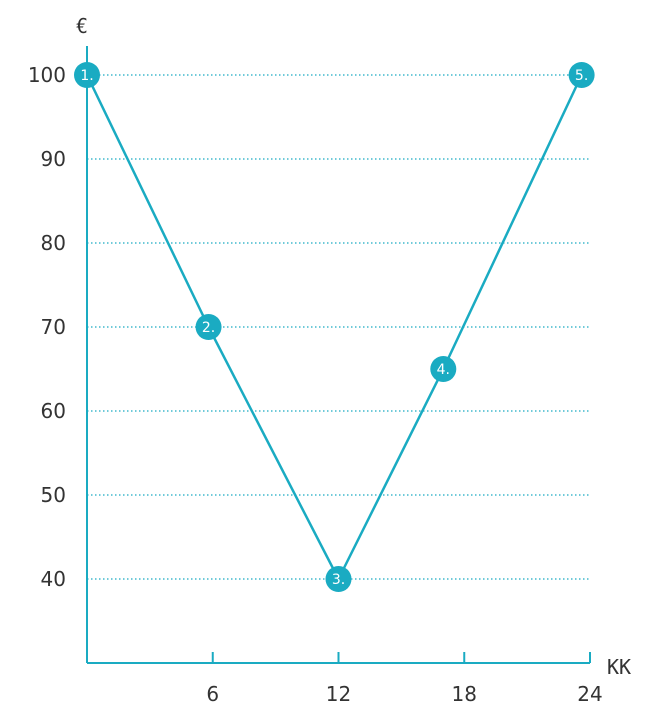  What do you see at coordinates (53, 411) in the screenshot?
I see `y-tick-label: 60` at bounding box center [53, 411].